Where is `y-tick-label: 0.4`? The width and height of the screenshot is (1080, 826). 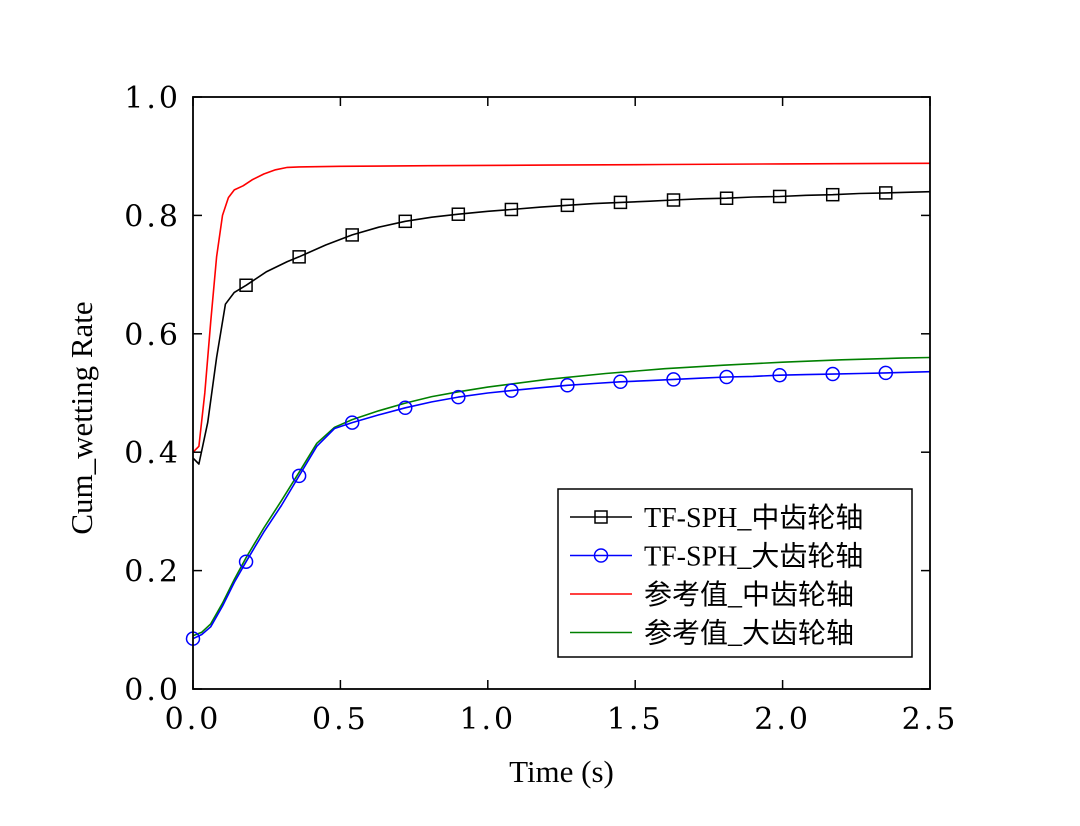
y-tick-label: 0.4 is located at coordinates (152, 453).